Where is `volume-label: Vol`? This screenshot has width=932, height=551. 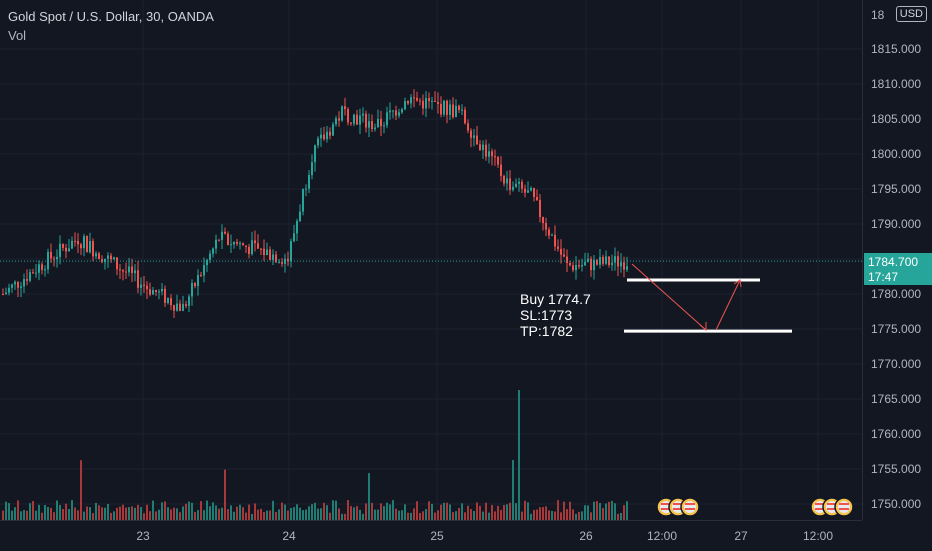
volume-label: Vol is located at coordinates (17, 35).